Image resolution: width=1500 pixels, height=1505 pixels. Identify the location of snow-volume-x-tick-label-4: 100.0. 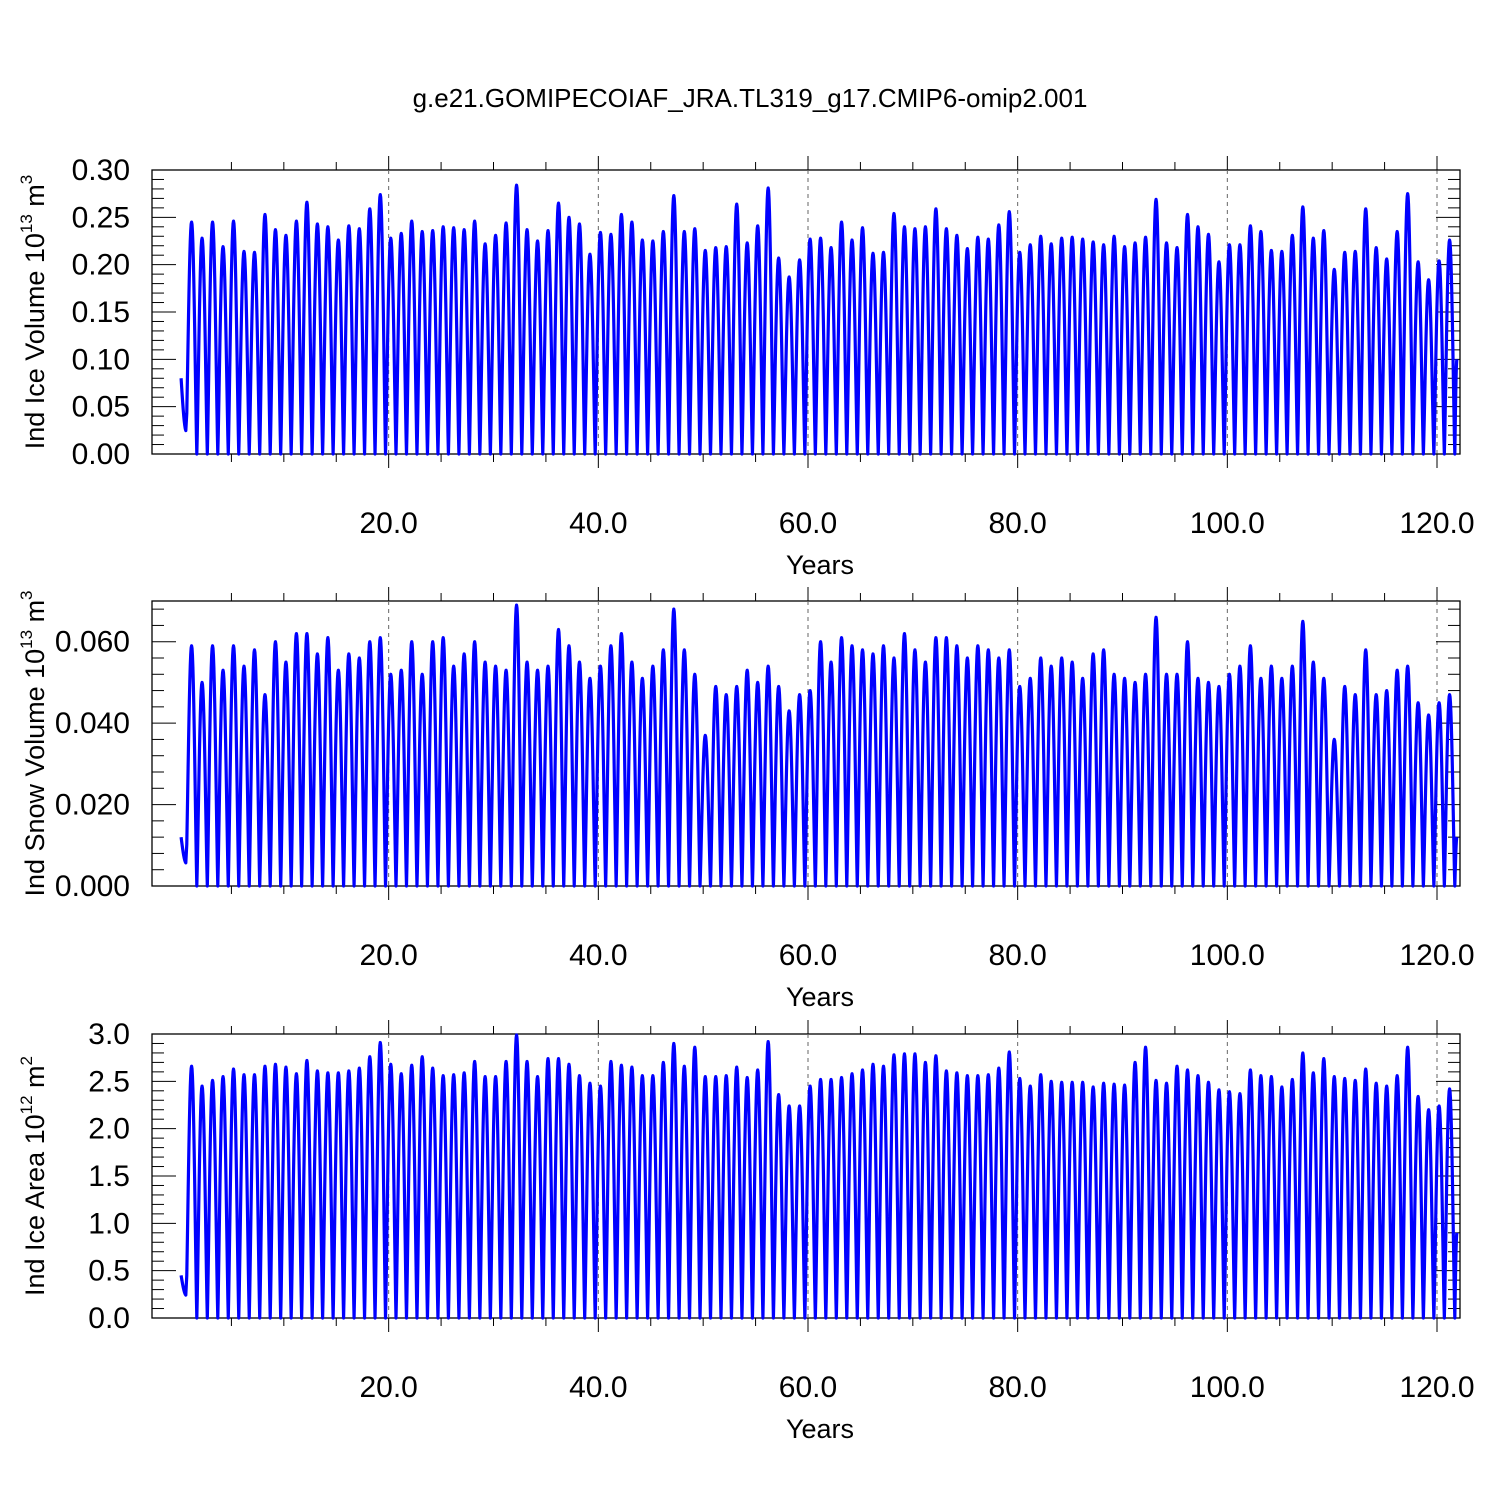
(1227, 955).